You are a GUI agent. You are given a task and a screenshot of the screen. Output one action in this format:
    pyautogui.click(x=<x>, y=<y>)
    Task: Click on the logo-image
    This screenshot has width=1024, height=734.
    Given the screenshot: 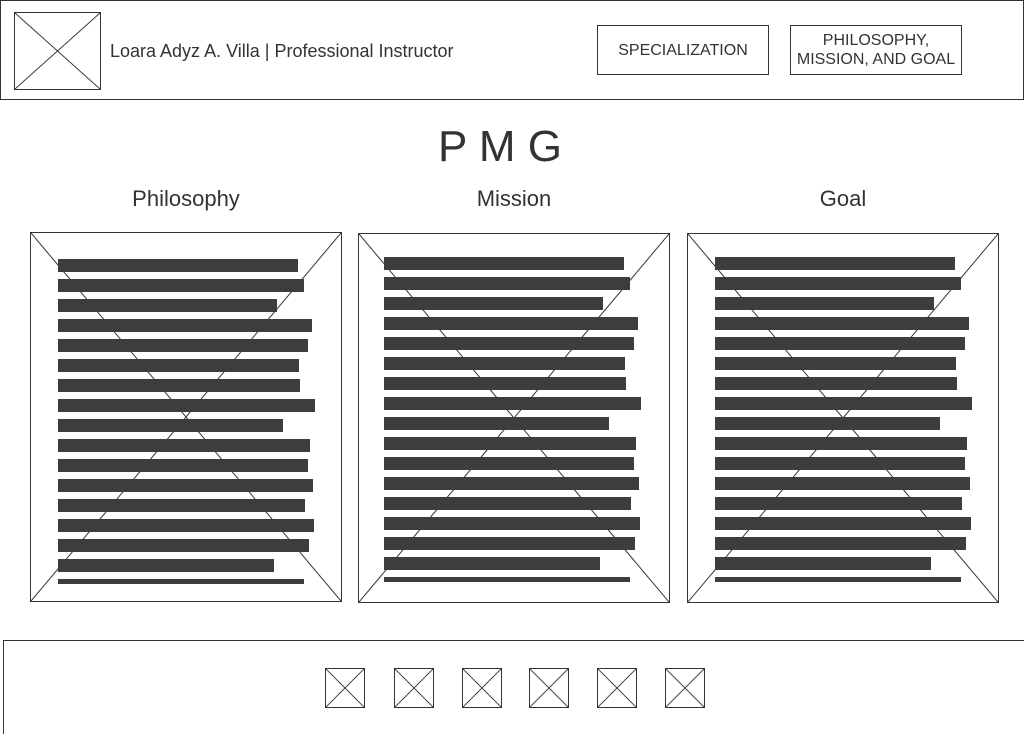 What is the action you would take?
    pyautogui.click(x=57, y=51)
    